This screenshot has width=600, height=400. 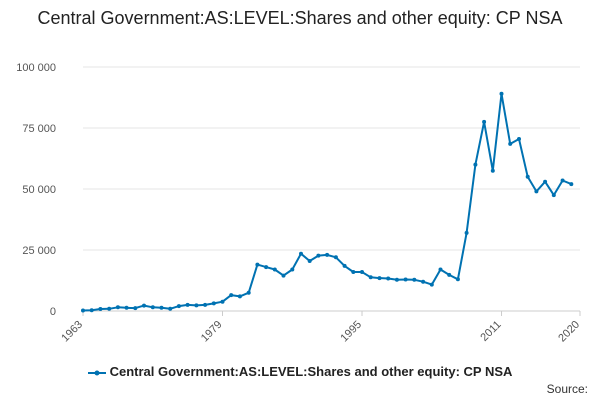 What do you see at coordinates (490, 331) in the screenshot?
I see `x-tick-label: 2011` at bounding box center [490, 331].